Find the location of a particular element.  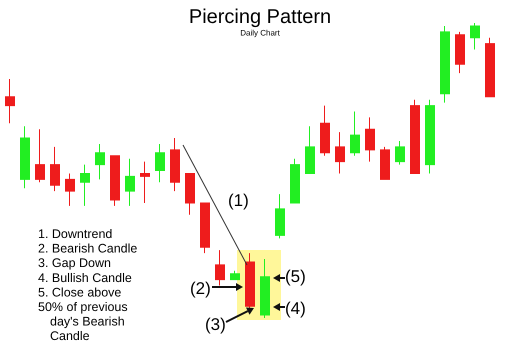

annotation: (5) is located at coordinates (295, 276).